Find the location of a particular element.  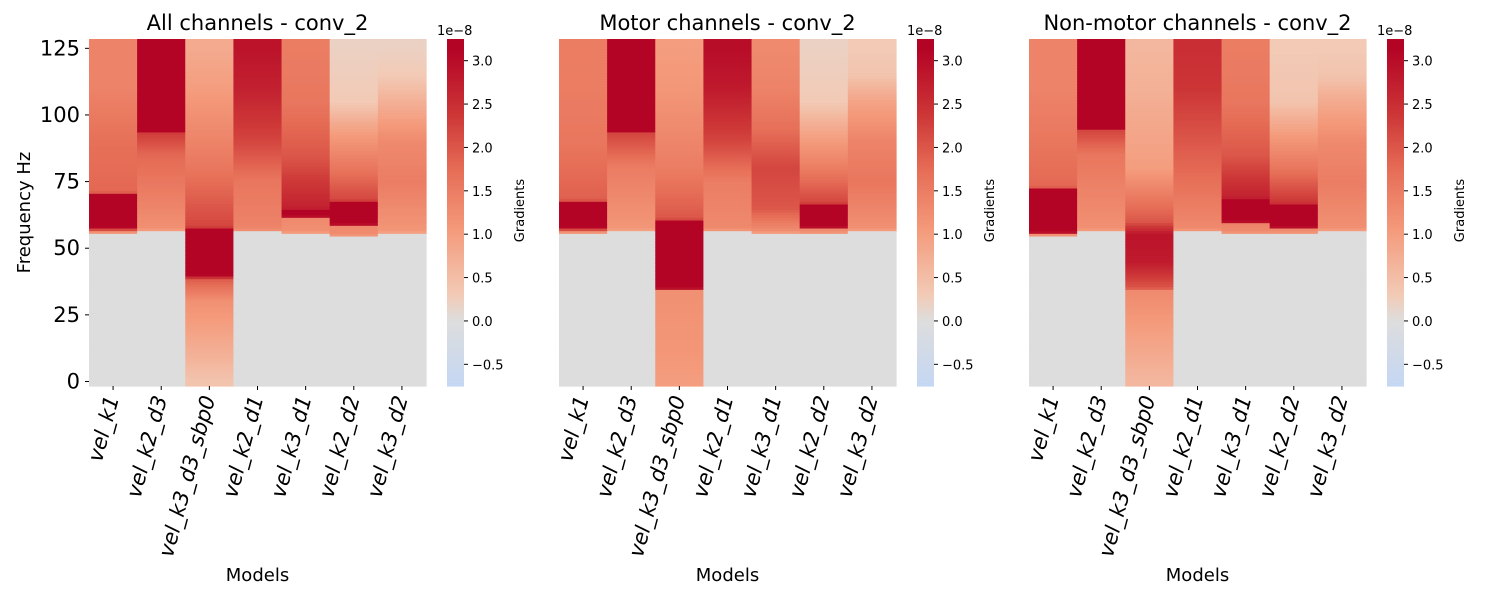

heatmap-column-vel_k2_d3 is located at coordinates (631, 213).